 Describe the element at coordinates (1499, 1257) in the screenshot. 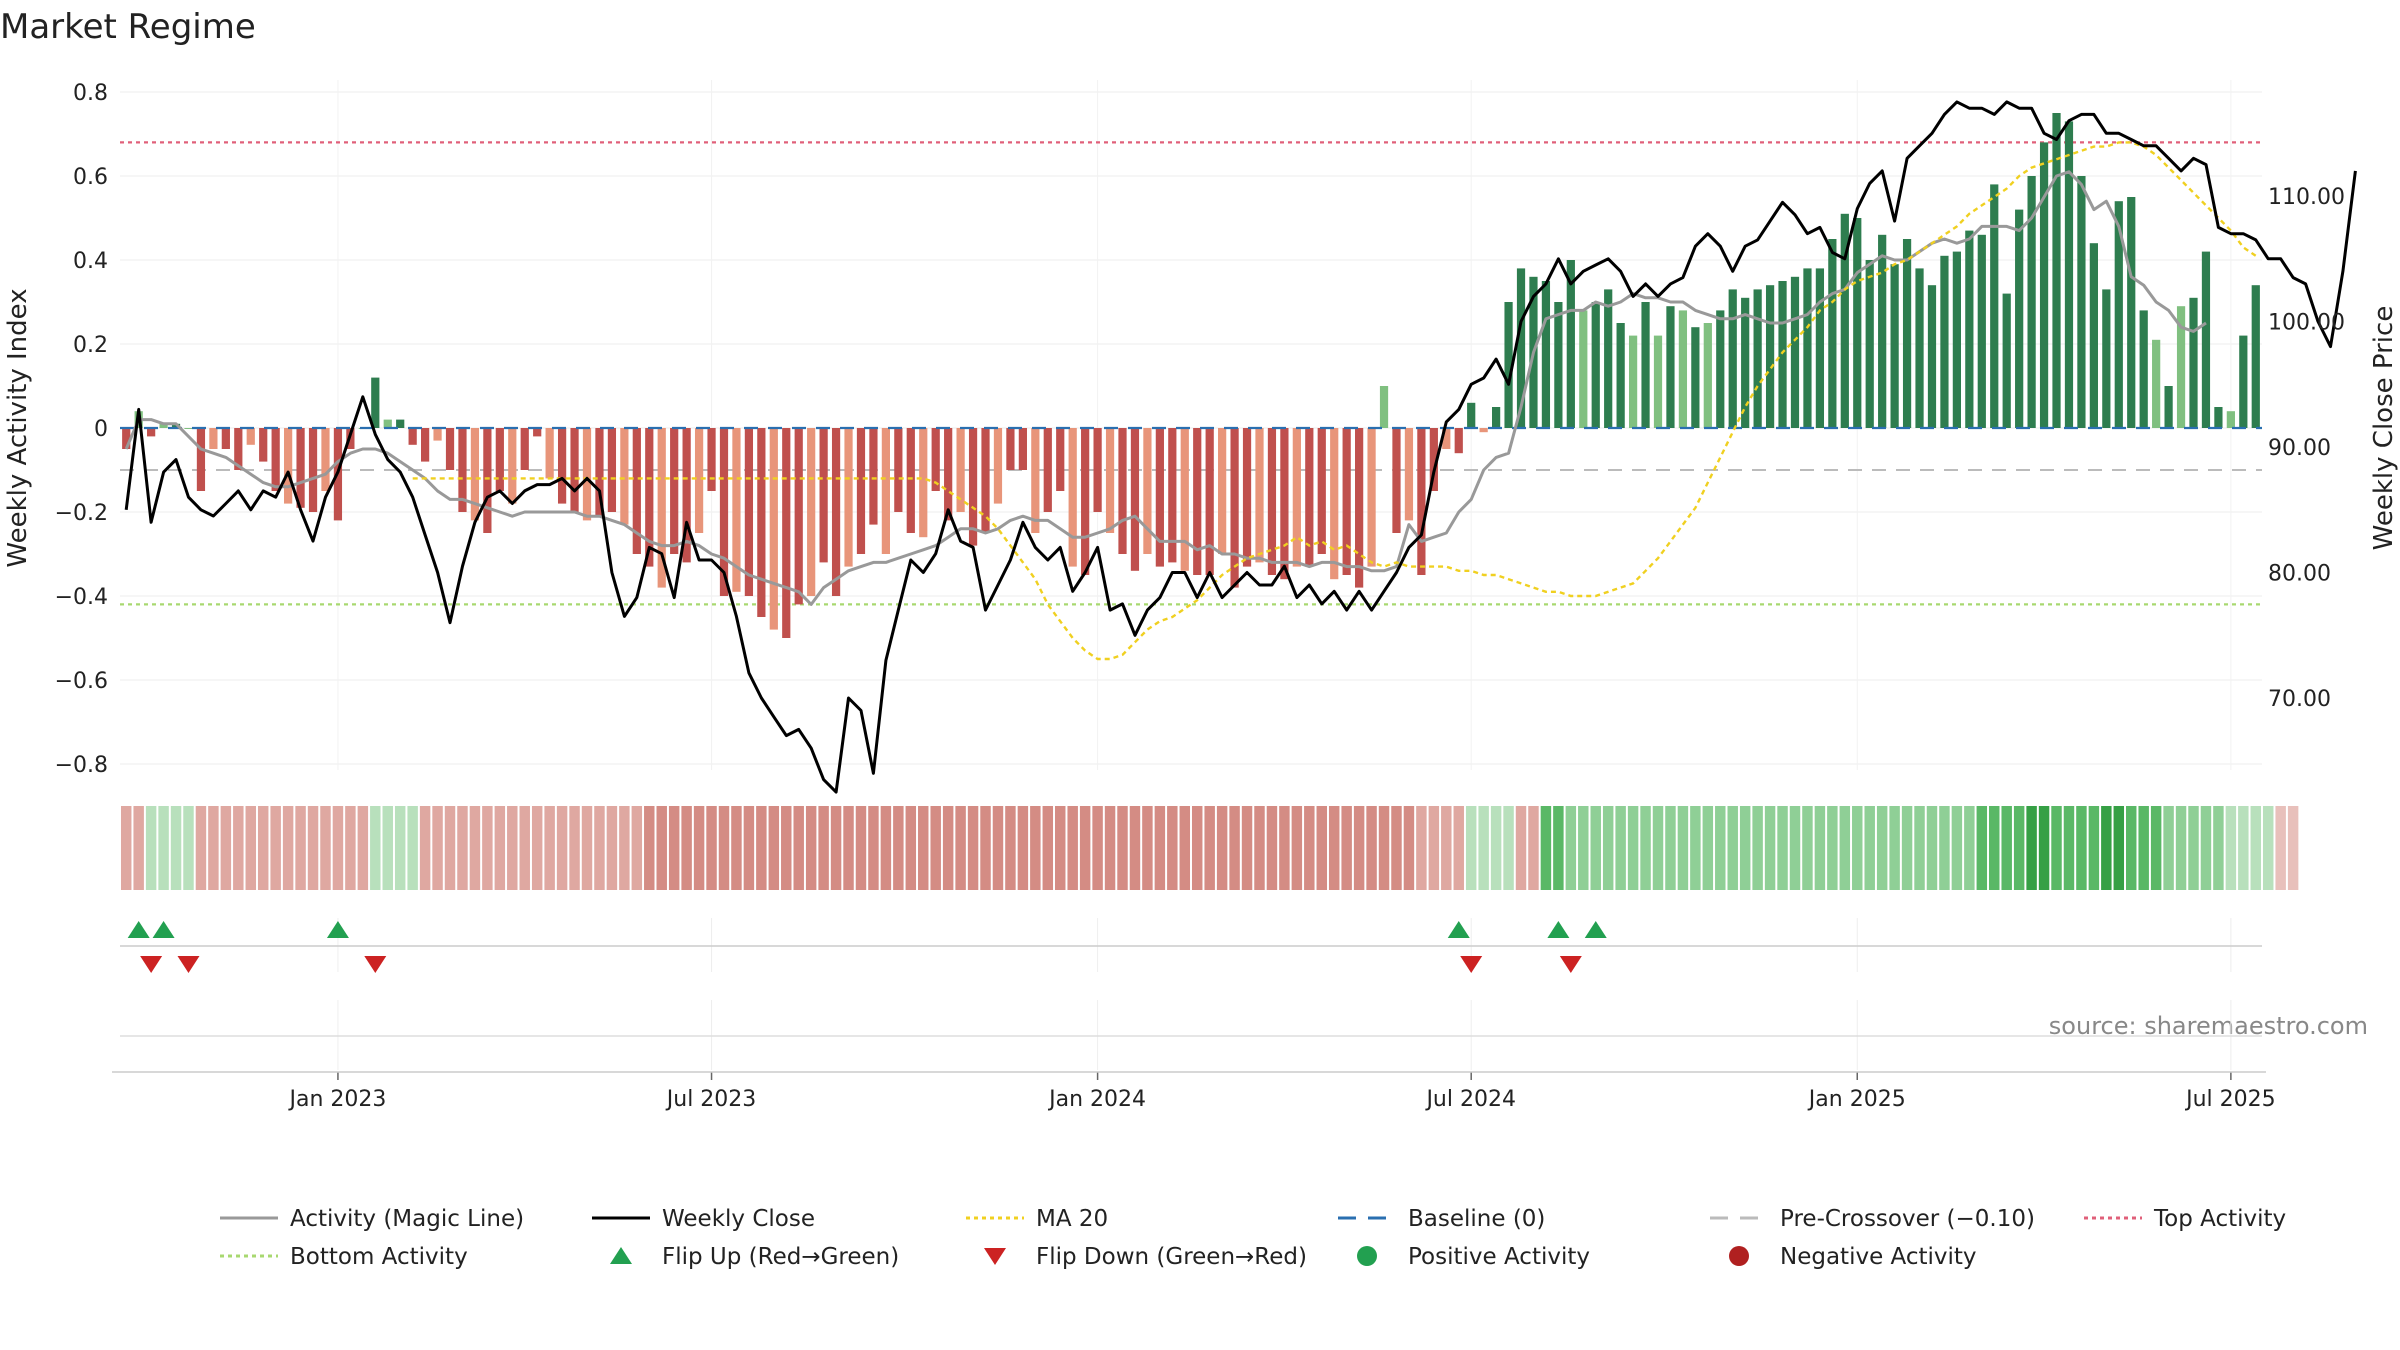

I see `legend-label: Positive Activity` at that location.